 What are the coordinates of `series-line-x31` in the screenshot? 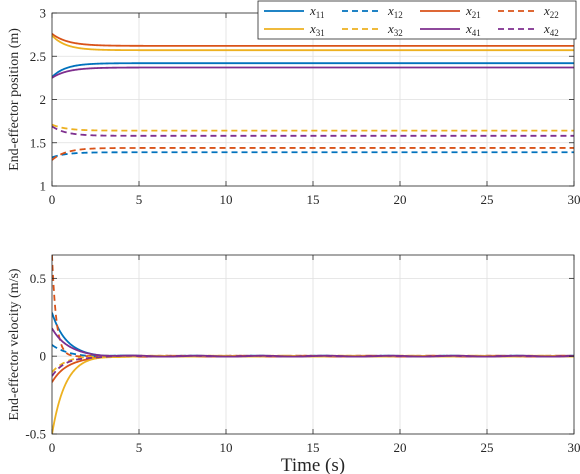 It's located at (313, 43).